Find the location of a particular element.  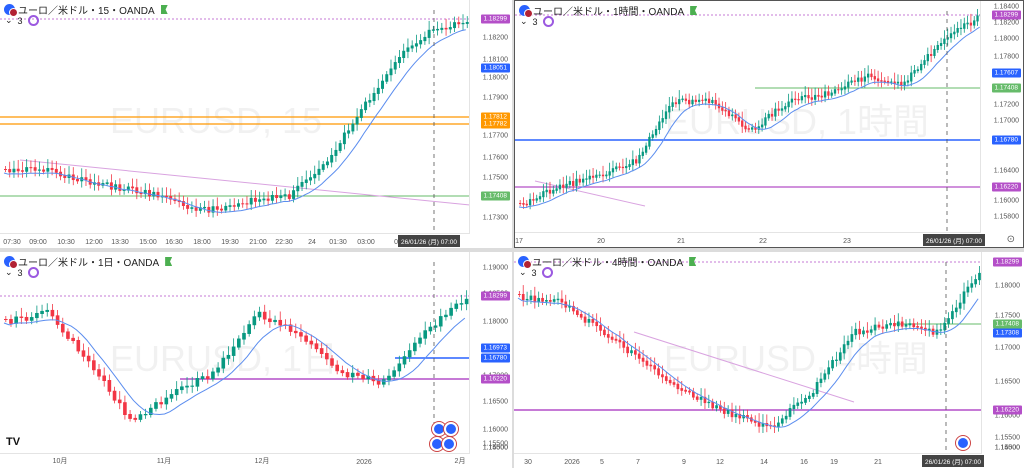

price-badge: 1.18051 is located at coordinates (495, 68).